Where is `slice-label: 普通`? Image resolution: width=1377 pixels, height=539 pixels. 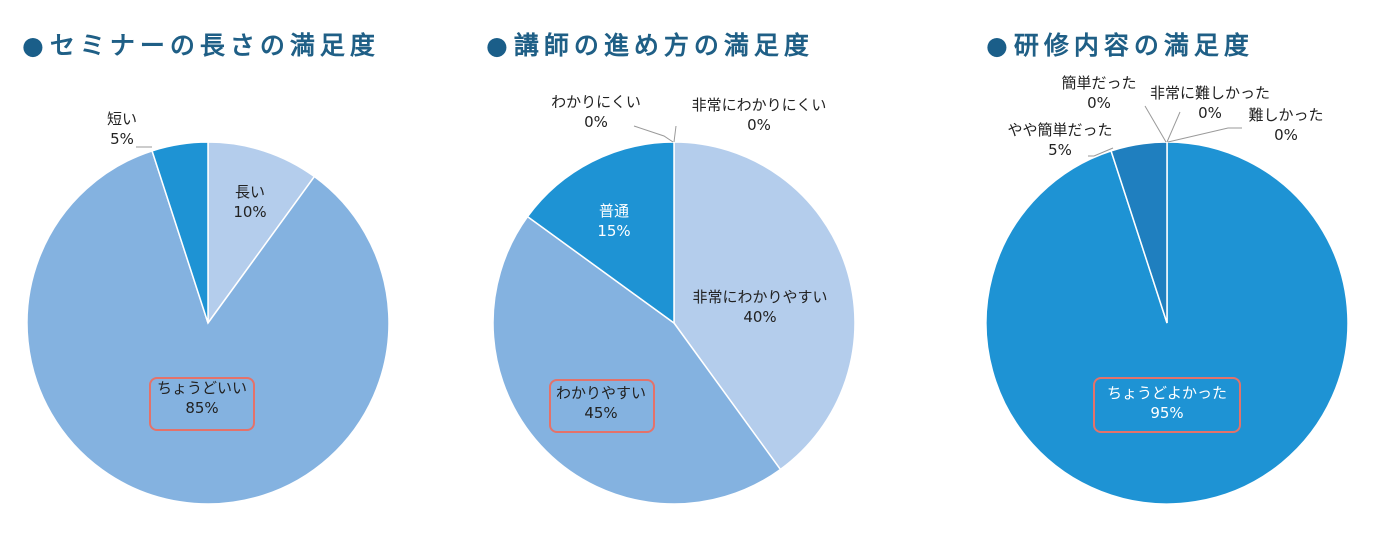
slice-label: 普通 is located at coordinates (614, 211).